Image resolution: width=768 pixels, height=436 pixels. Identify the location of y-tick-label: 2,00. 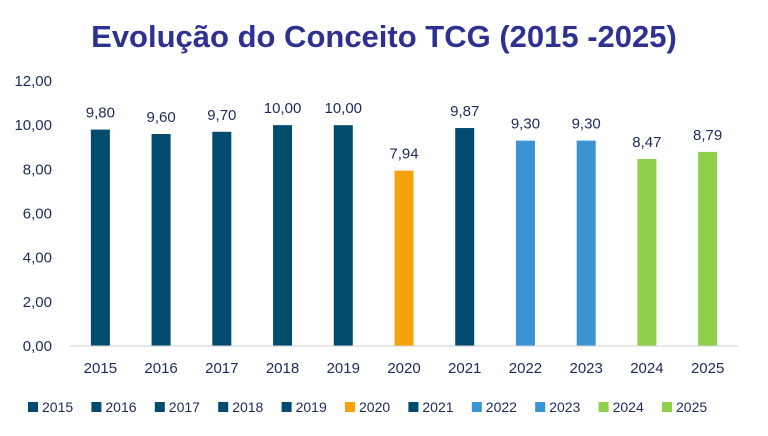
(37, 302).